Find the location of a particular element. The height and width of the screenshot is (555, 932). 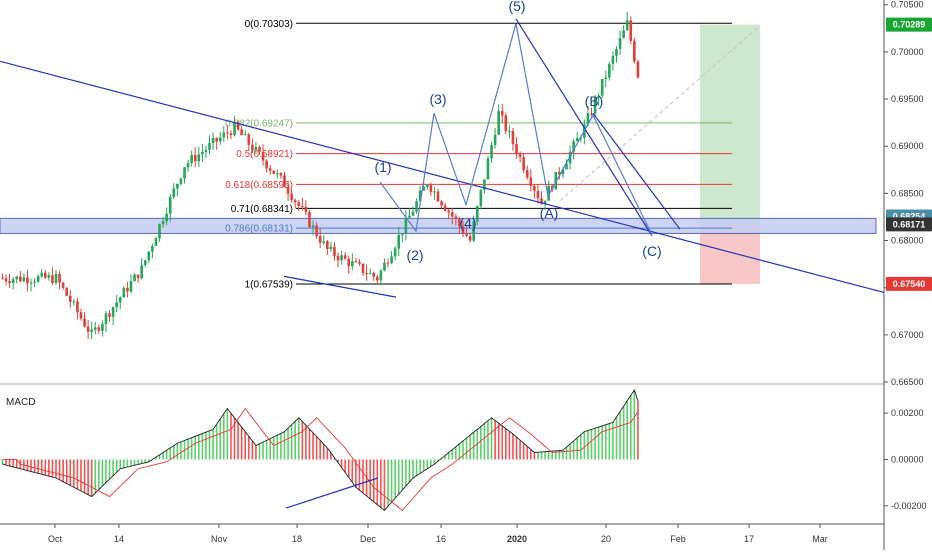

support-band is located at coordinates (438, 225).